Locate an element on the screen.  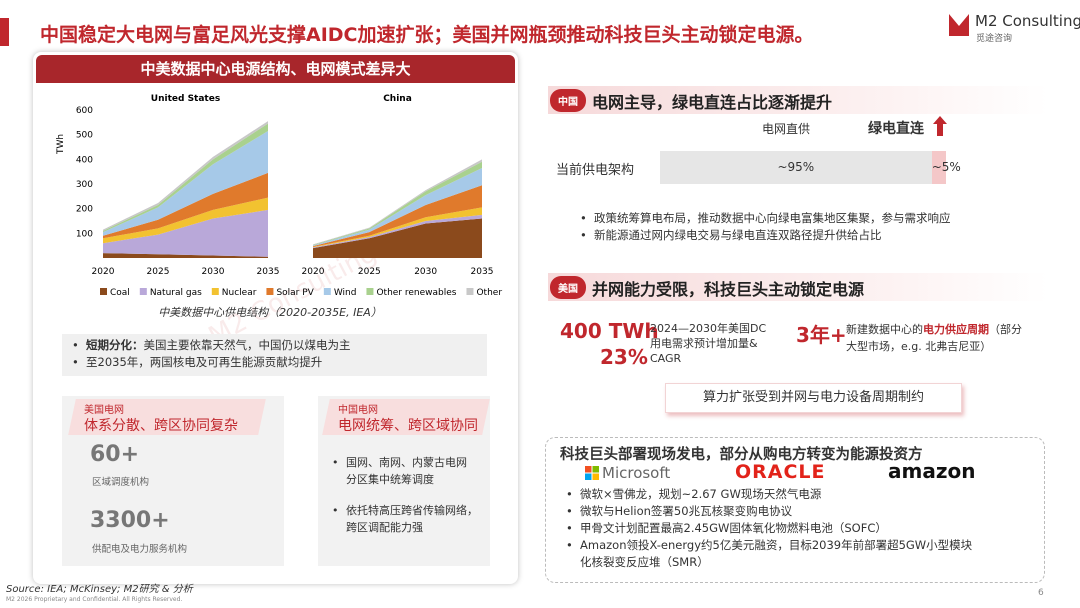
legend-label: Wind is located at coordinates (345, 293).